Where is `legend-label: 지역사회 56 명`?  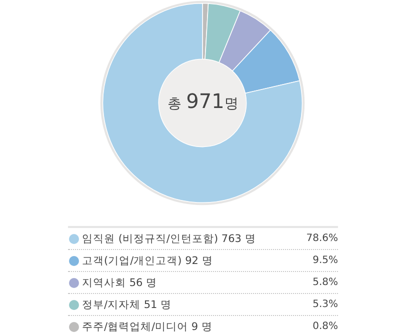 legend-label: 지역사회 56 명 is located at coordinates (120, 283).